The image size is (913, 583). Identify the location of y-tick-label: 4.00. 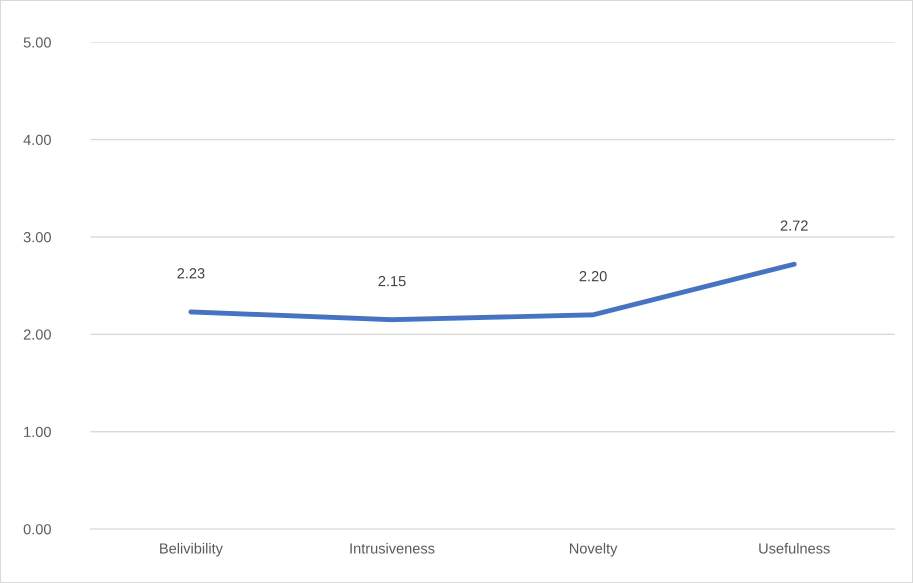
(37, 139).